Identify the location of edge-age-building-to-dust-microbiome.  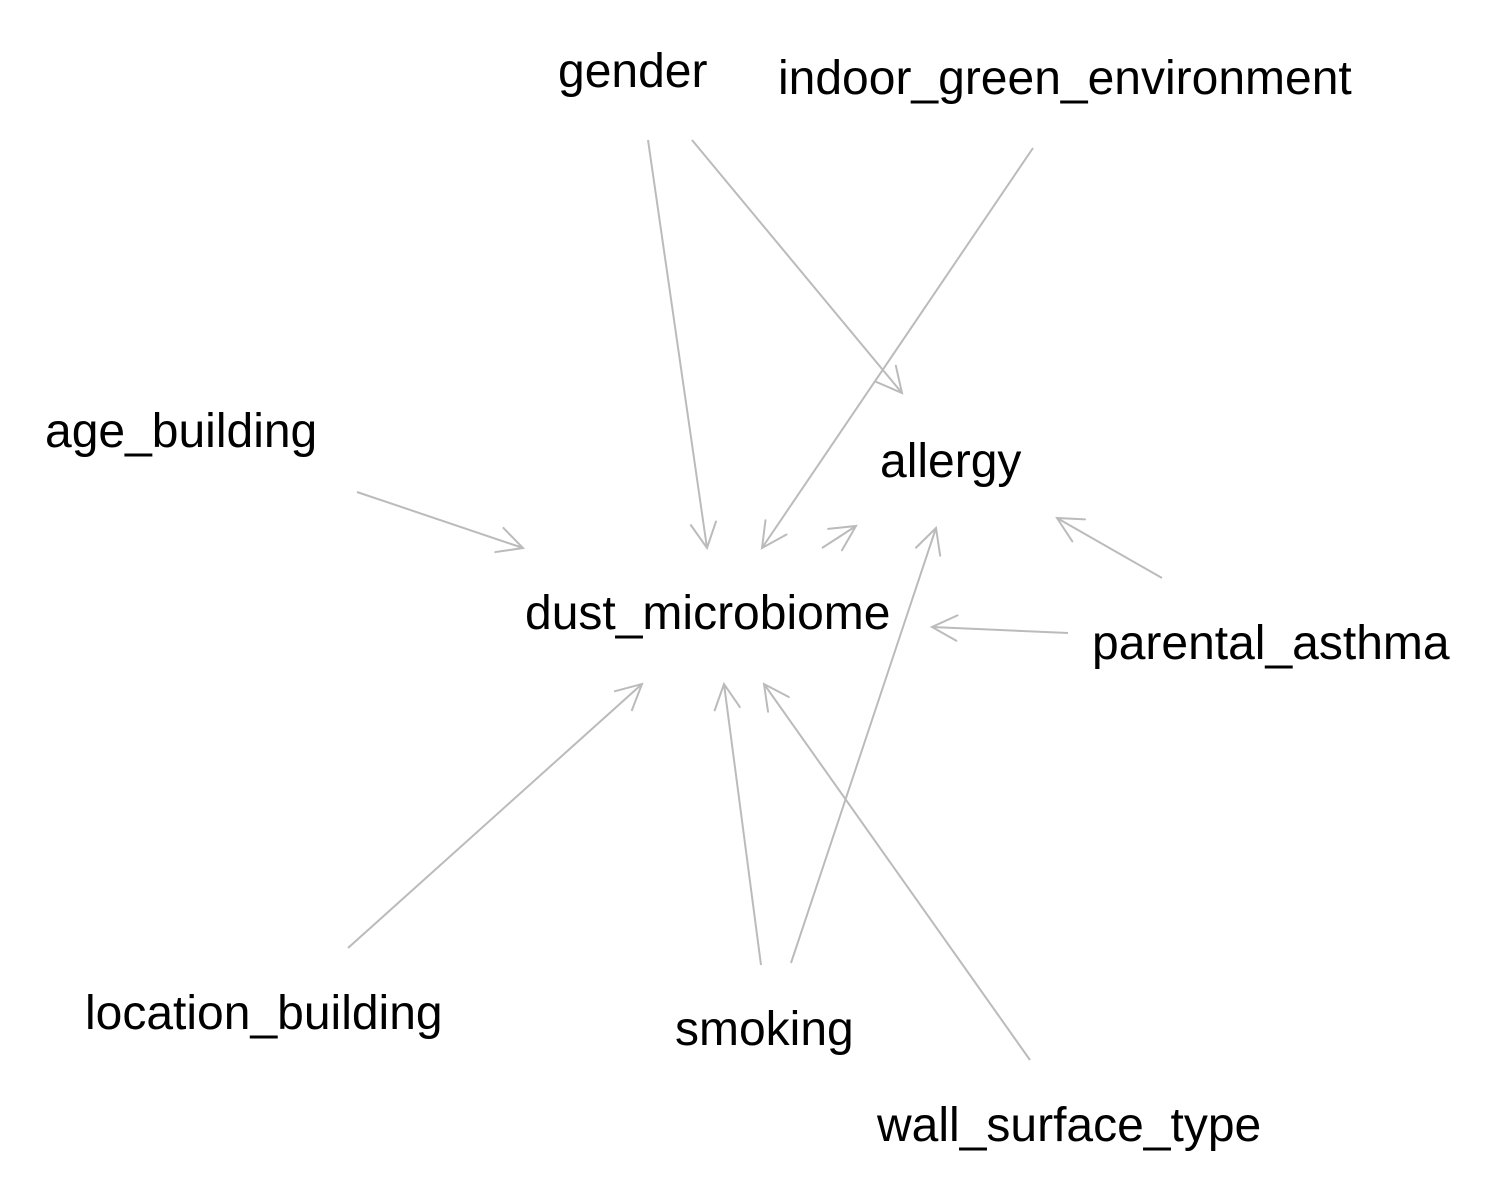
(441, 522).